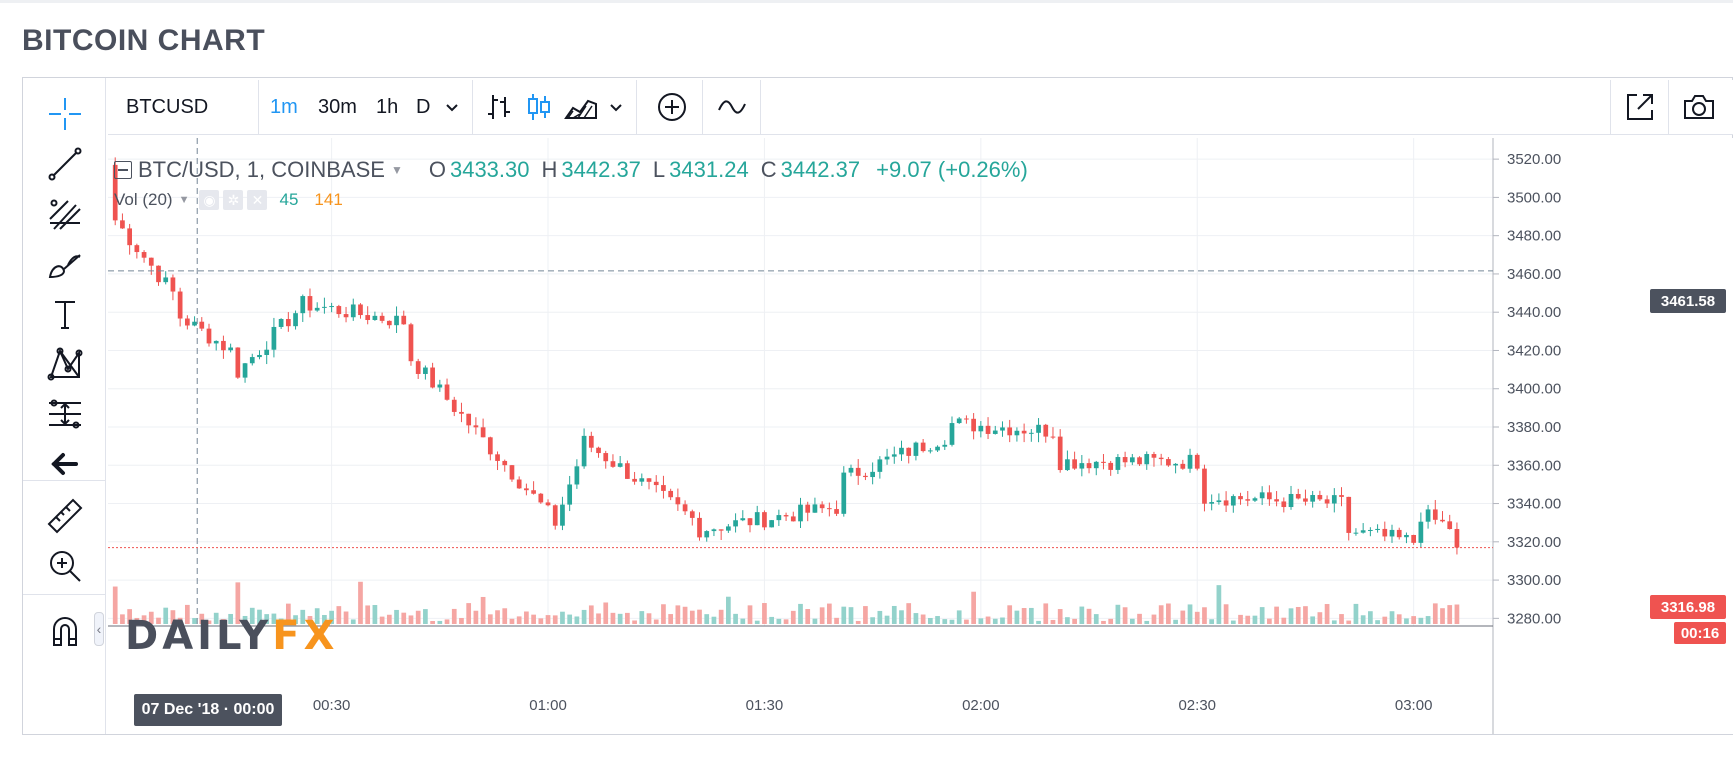 The image size is (1733, 778). What do you see at coordinates (65, 516) in the screenshot?
I see `ruler-tool` at bounding box center [65, 516].